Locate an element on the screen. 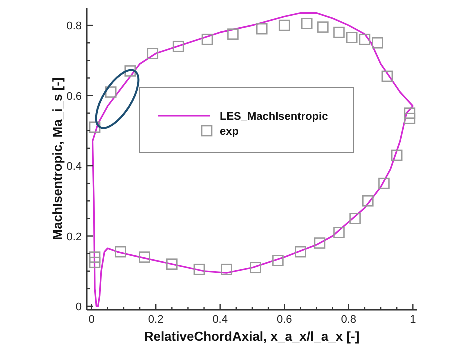 The image size is (474, 345). y-tick-label: 0.8 is located at coordinates (74, 26).